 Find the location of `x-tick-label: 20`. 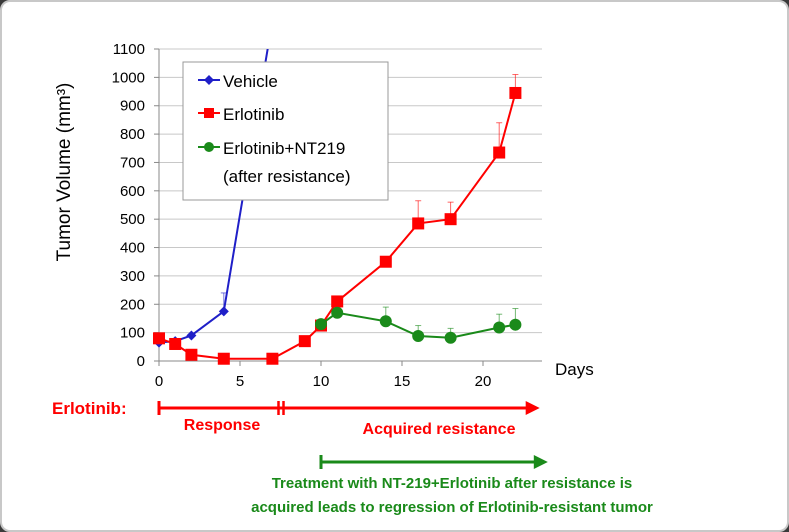

x-tick-label: 20 is located at coordinates (483, 381).